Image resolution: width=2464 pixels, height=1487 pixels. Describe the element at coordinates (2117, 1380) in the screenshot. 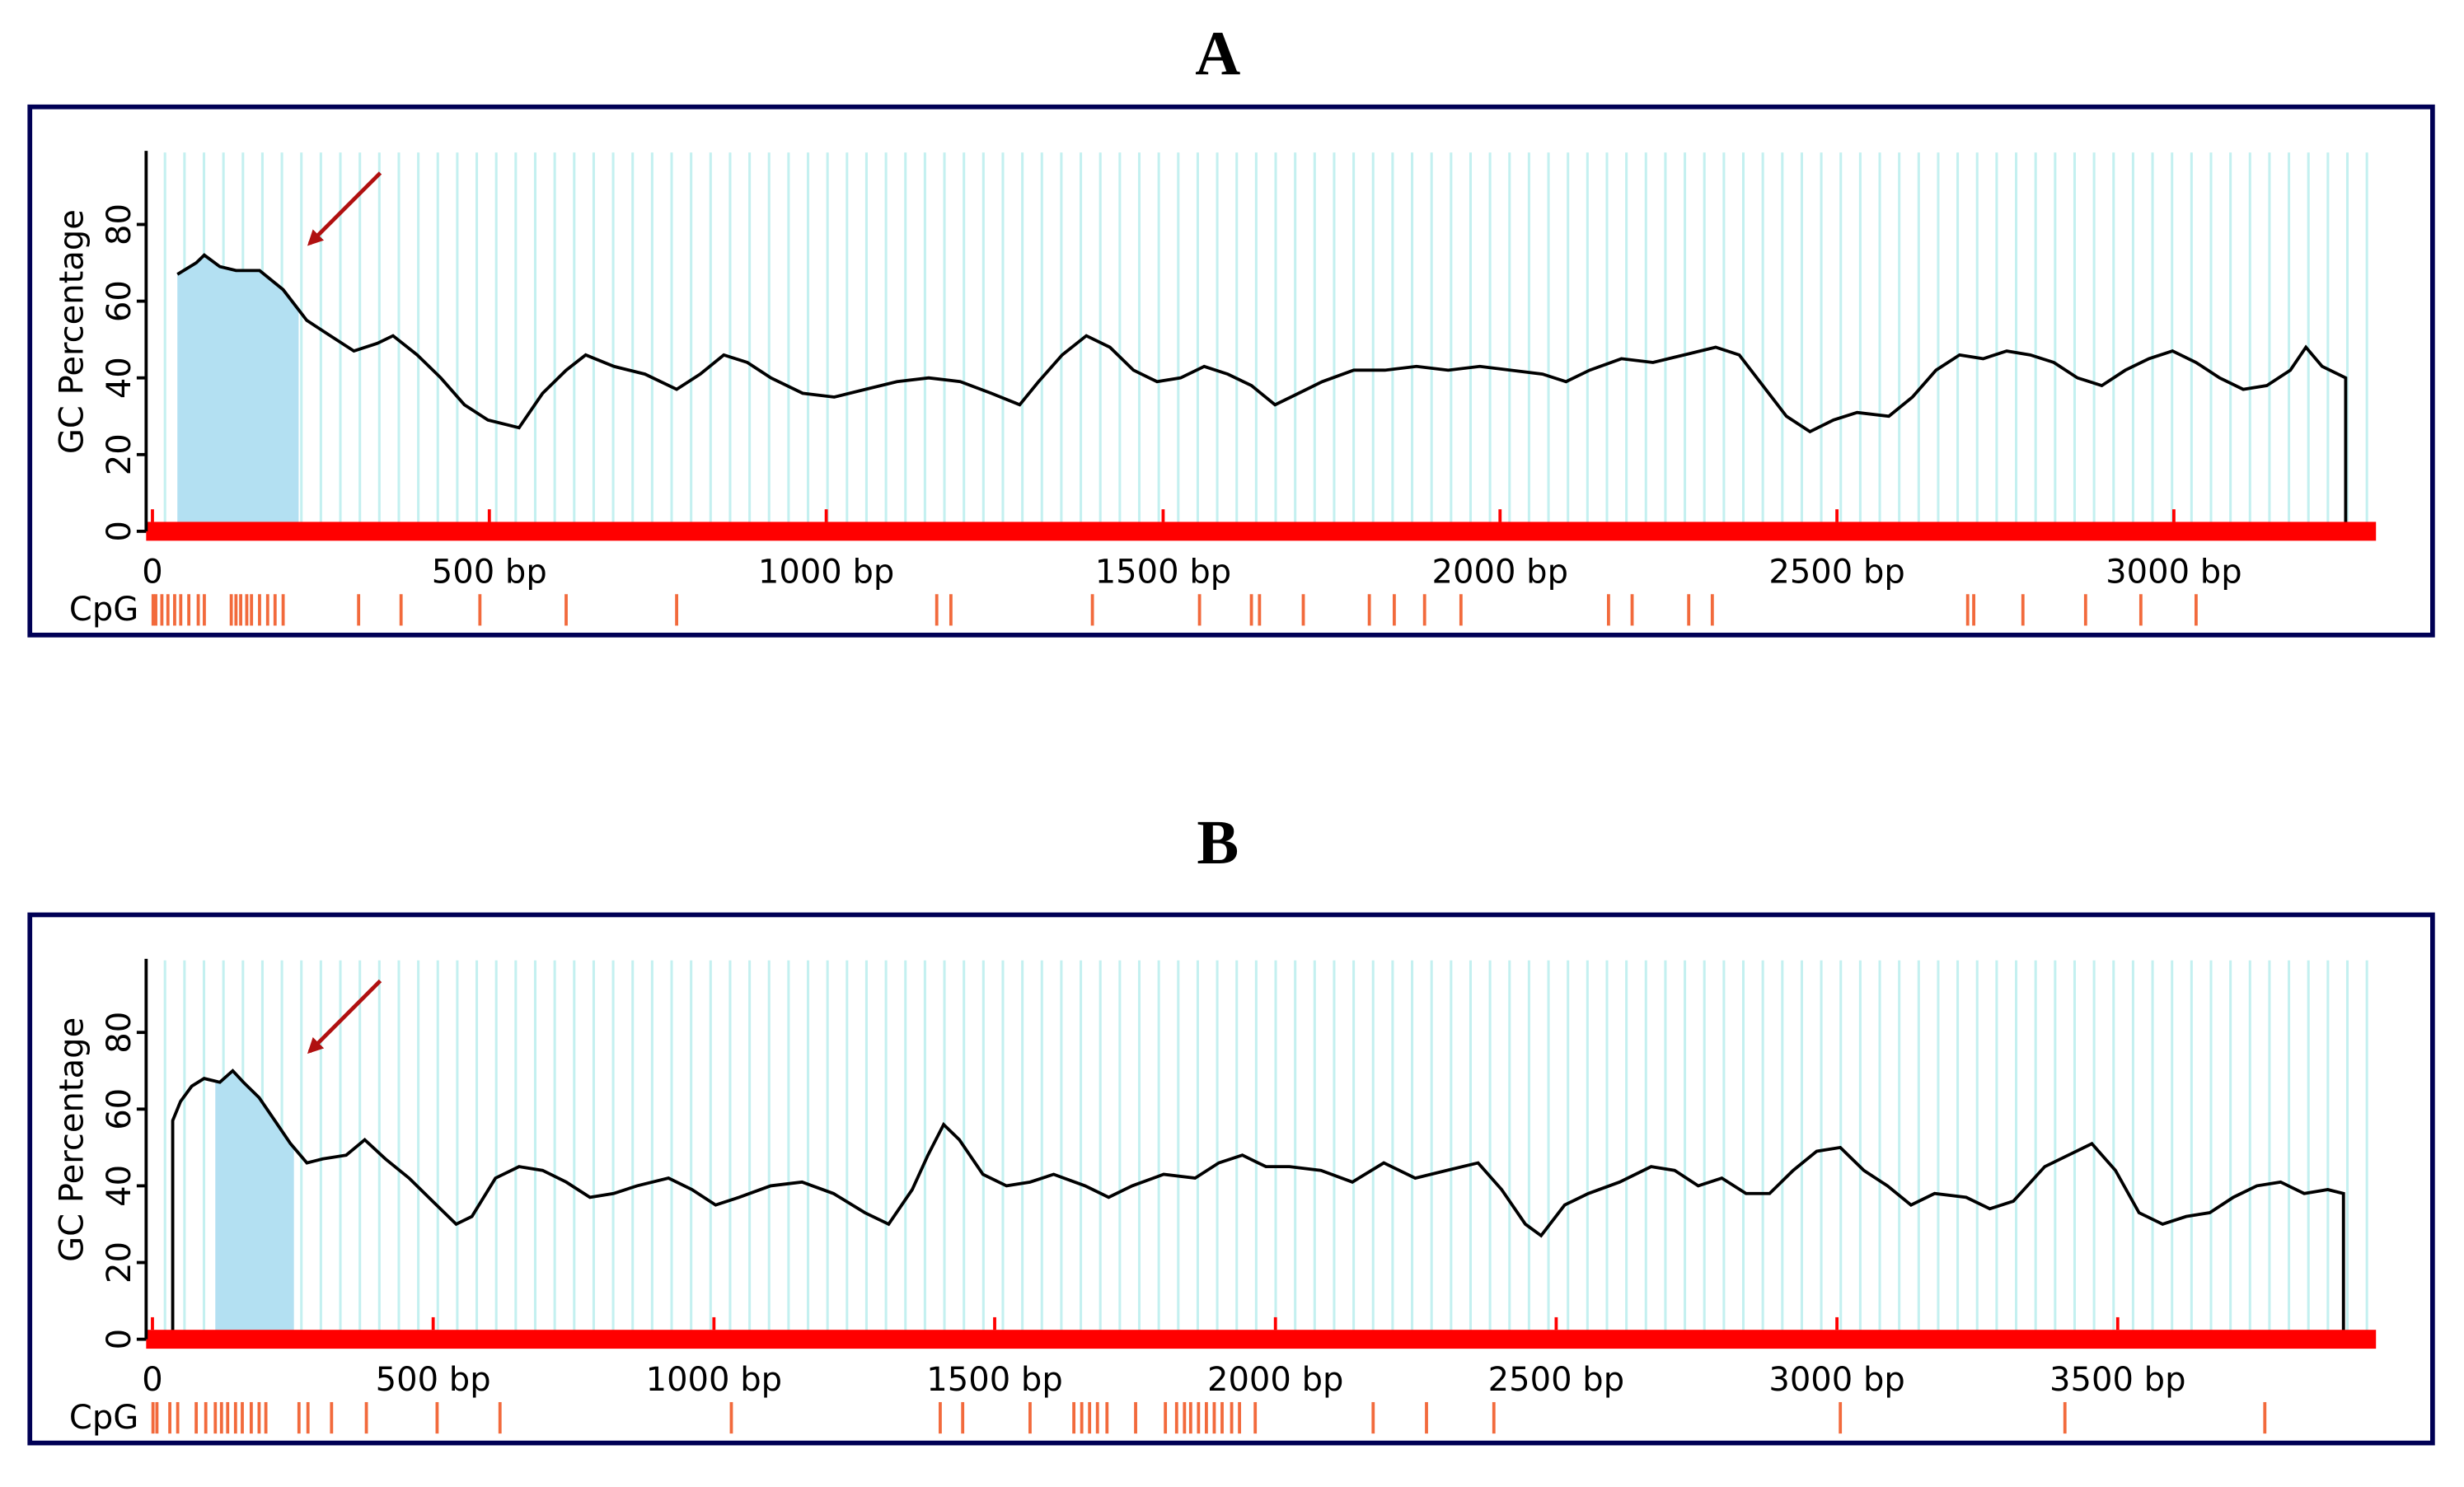

I see `x-tick-label: 3500 bp` at that location.